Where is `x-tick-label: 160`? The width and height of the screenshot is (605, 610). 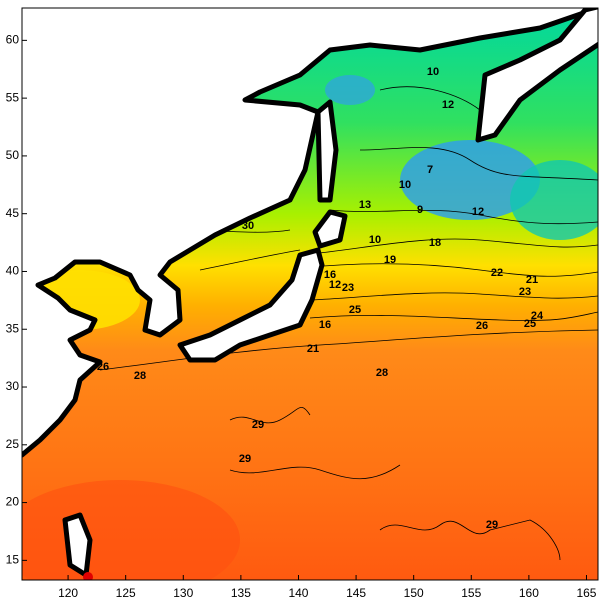 x-tick-label: 160 is located at coordinates (529, 593).